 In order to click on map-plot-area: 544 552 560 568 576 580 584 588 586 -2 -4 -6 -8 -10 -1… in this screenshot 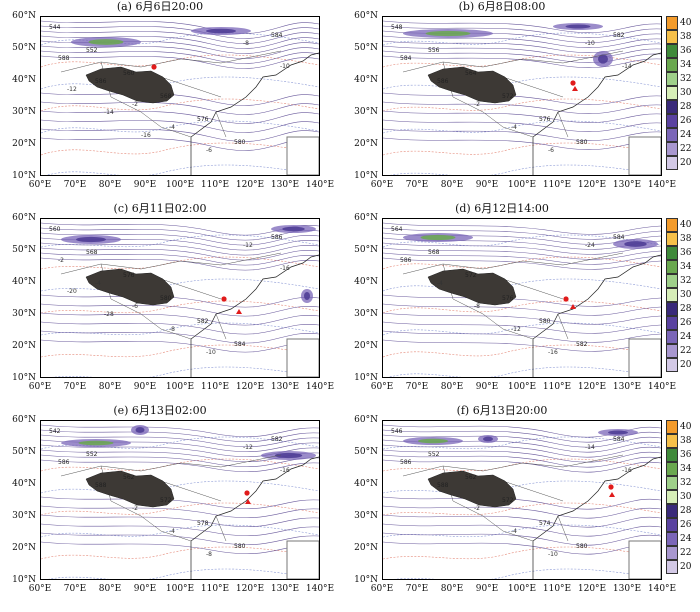, I will do `click(180, 96)`.